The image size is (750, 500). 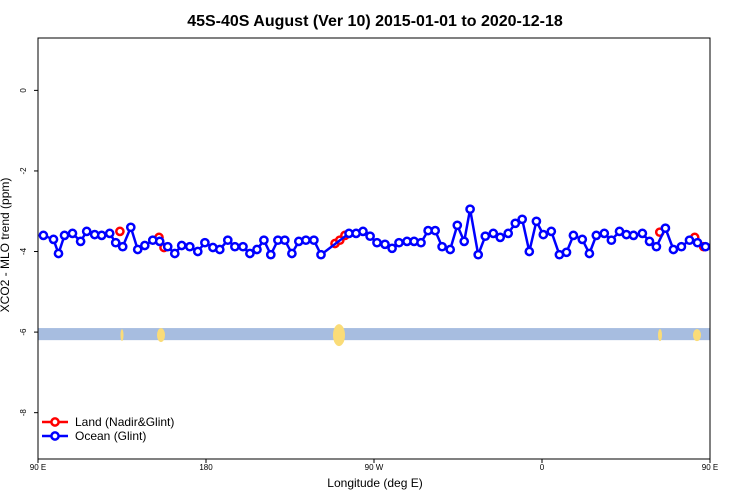 What do you see at coordinates (23, 171) in the screenshot?
I see `y-tick-label: -2` at bounding box center [23, 171].